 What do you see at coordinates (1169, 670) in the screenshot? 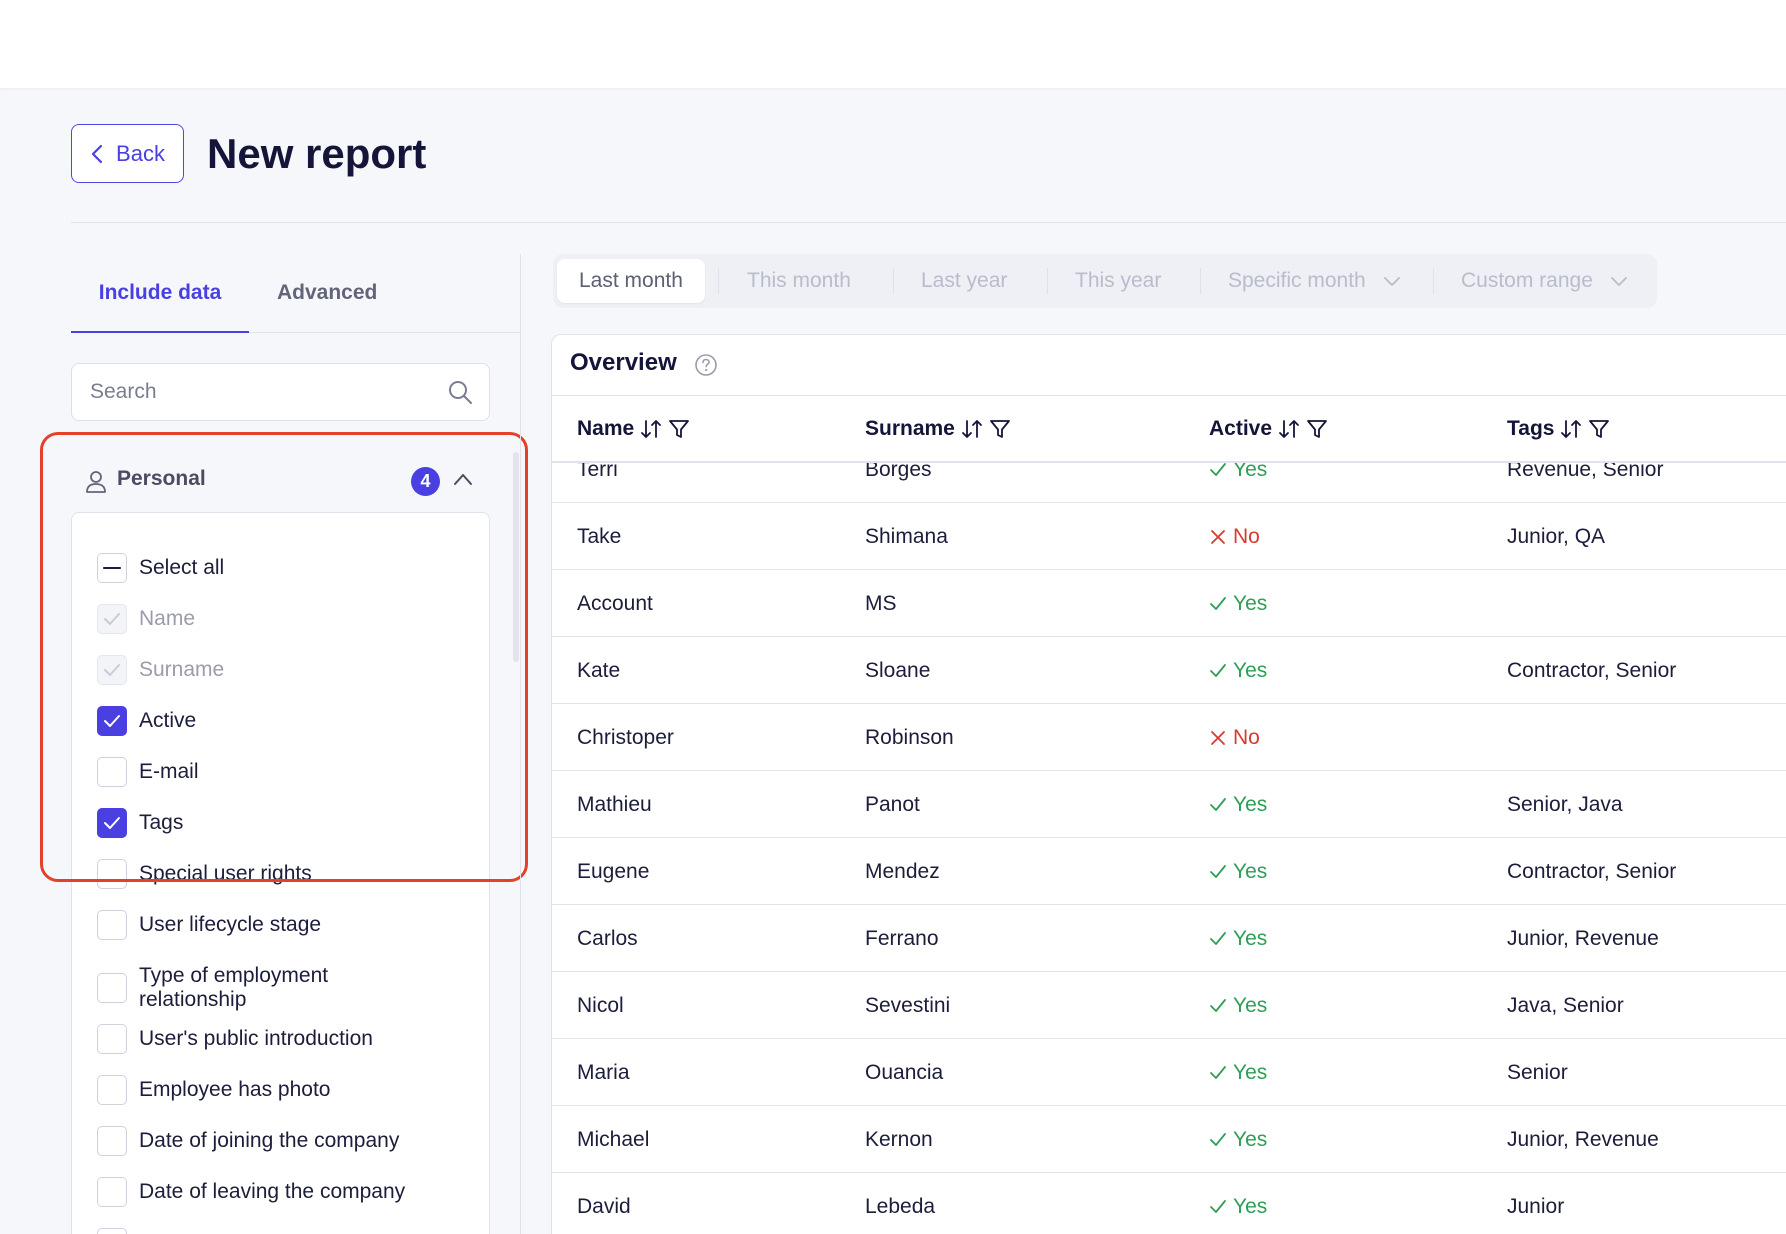
I see `table-row: Kate Sloane Yes Contractor, Senior` at bounding box center [1169, 670].